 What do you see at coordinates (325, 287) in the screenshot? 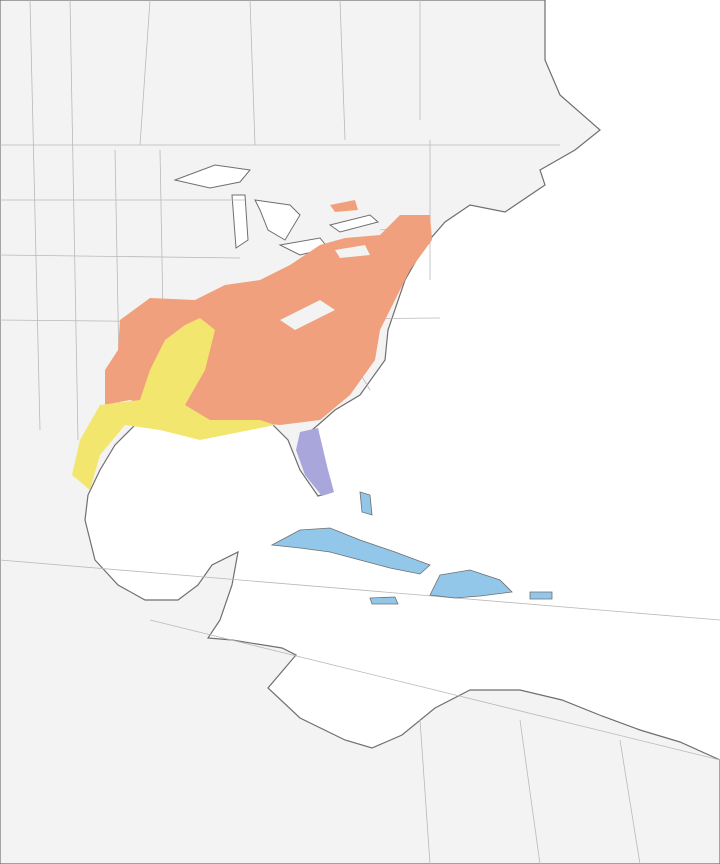
I see `range-gap` at bounding box center [325, 287].